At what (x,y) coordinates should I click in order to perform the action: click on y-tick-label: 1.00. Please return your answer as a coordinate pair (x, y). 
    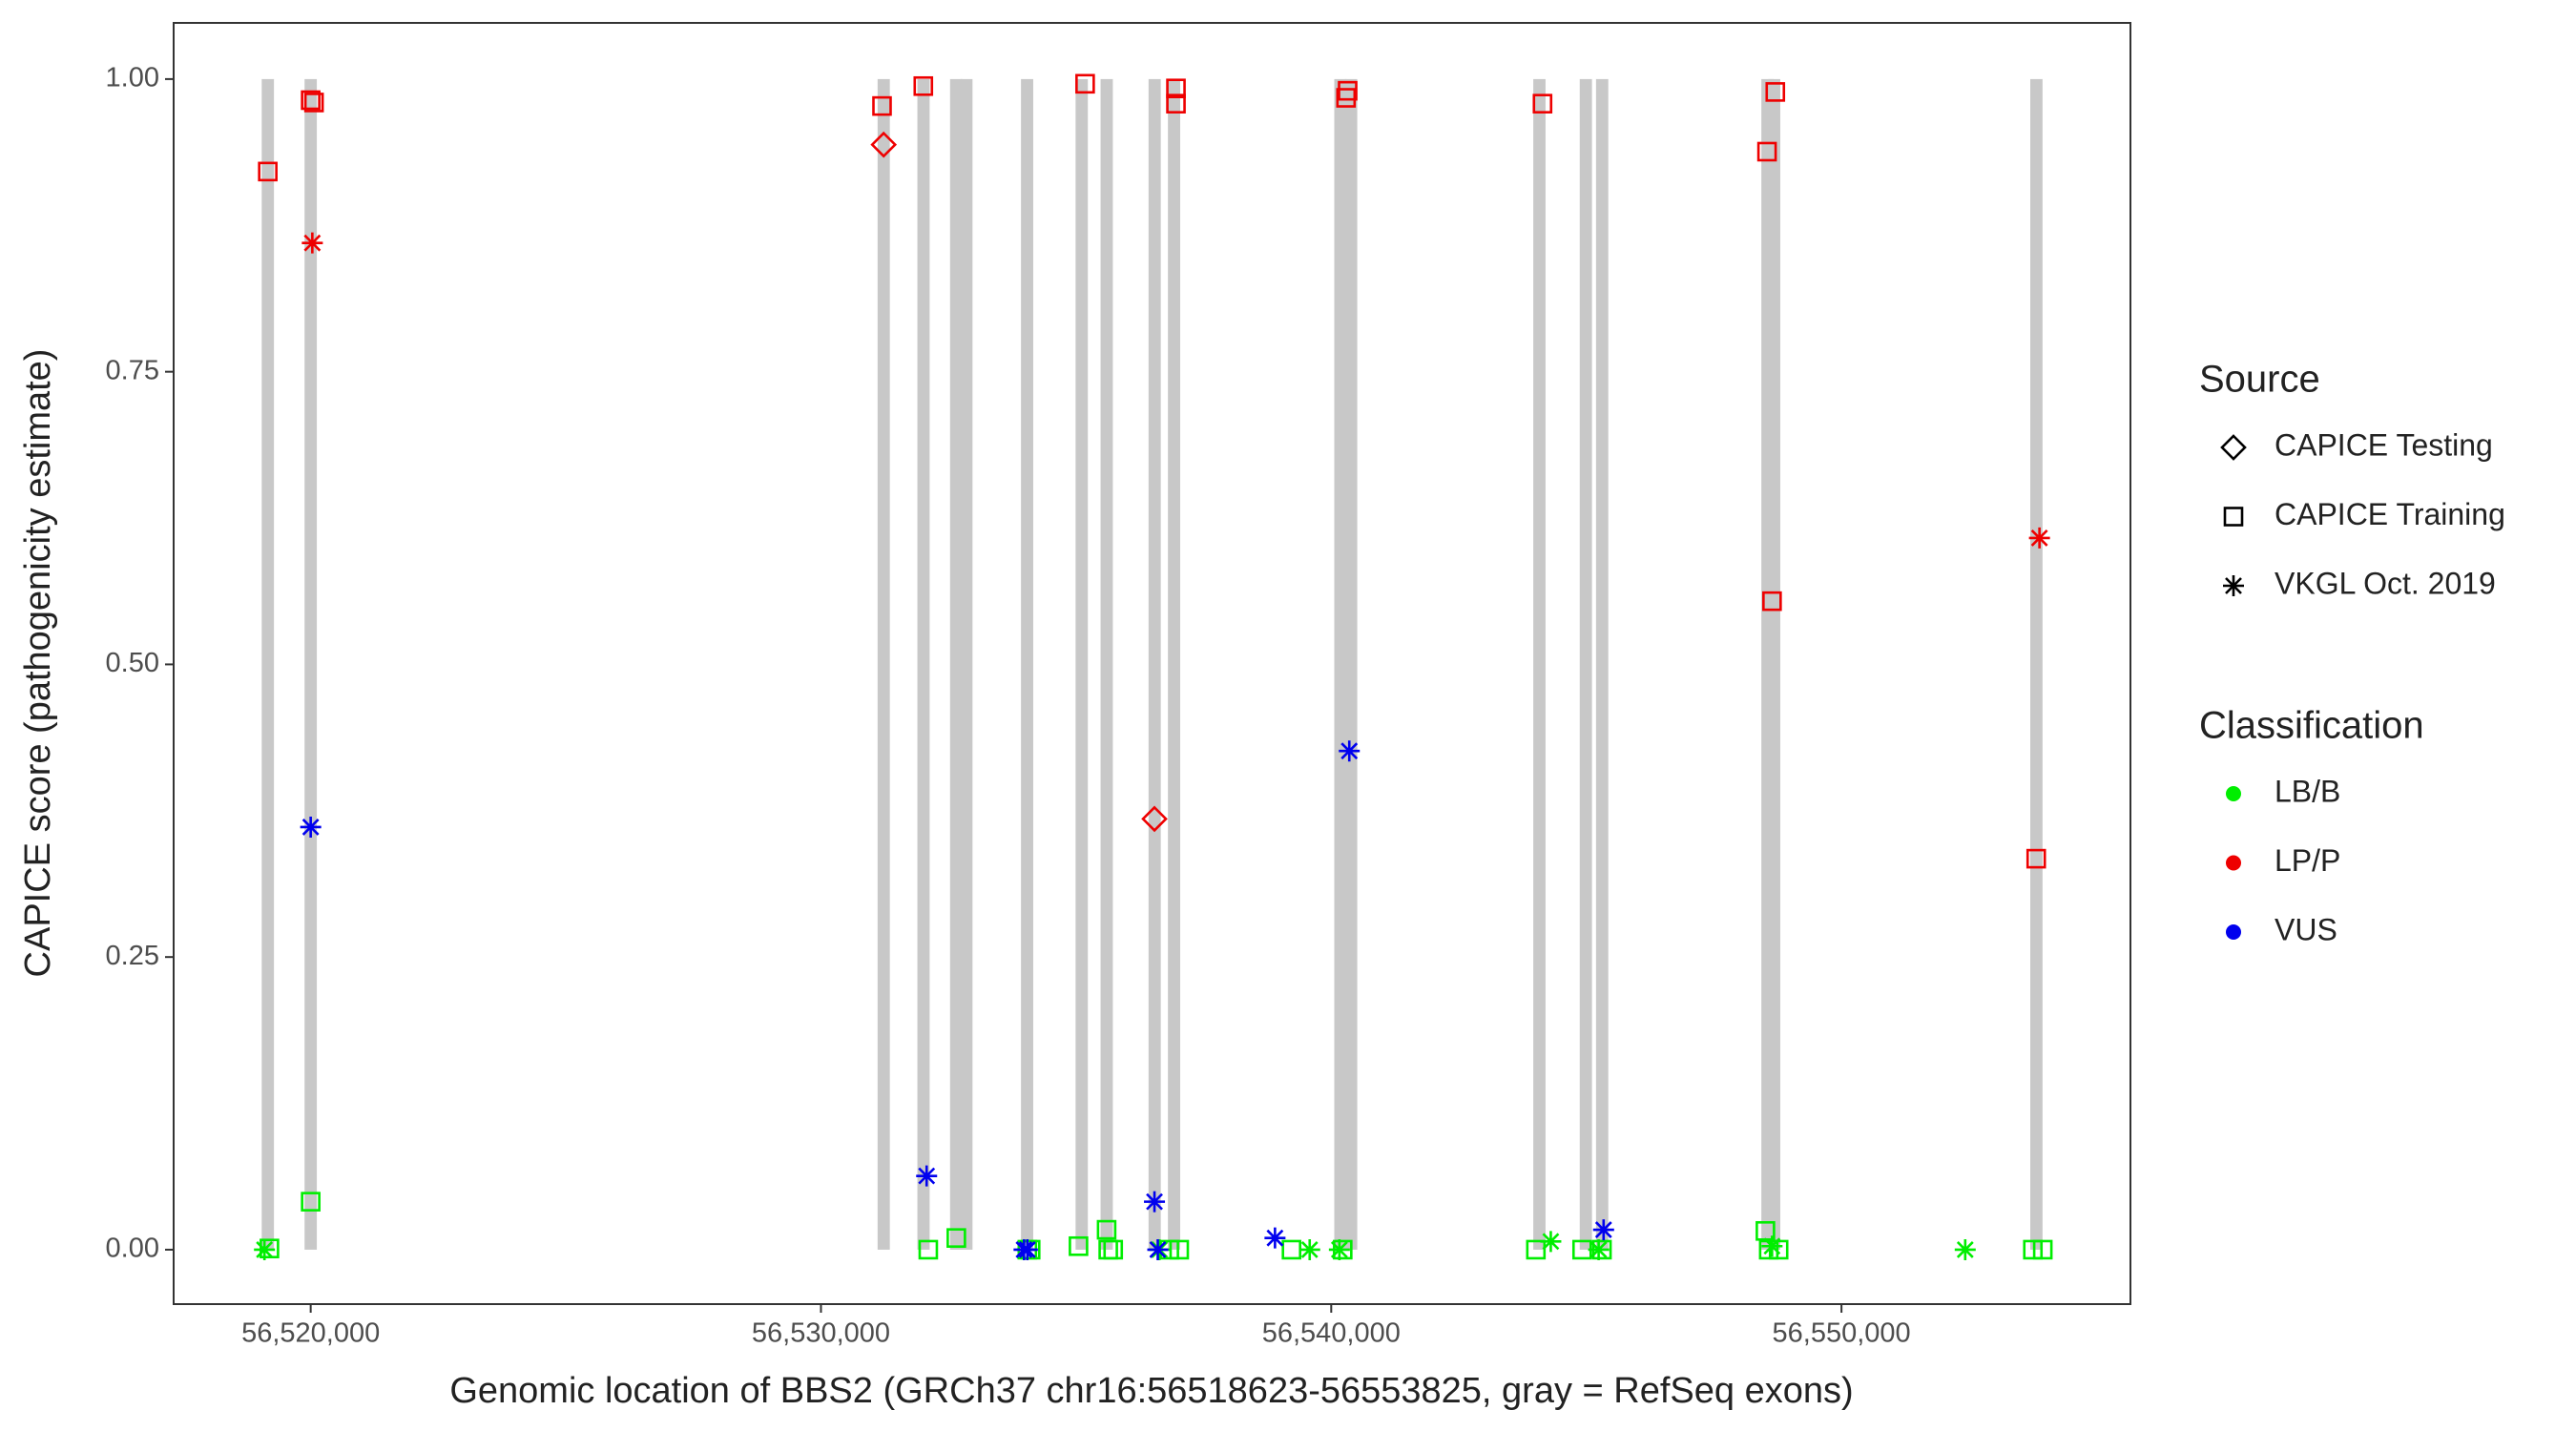
    Looking at the image, I should click on (132, 78).